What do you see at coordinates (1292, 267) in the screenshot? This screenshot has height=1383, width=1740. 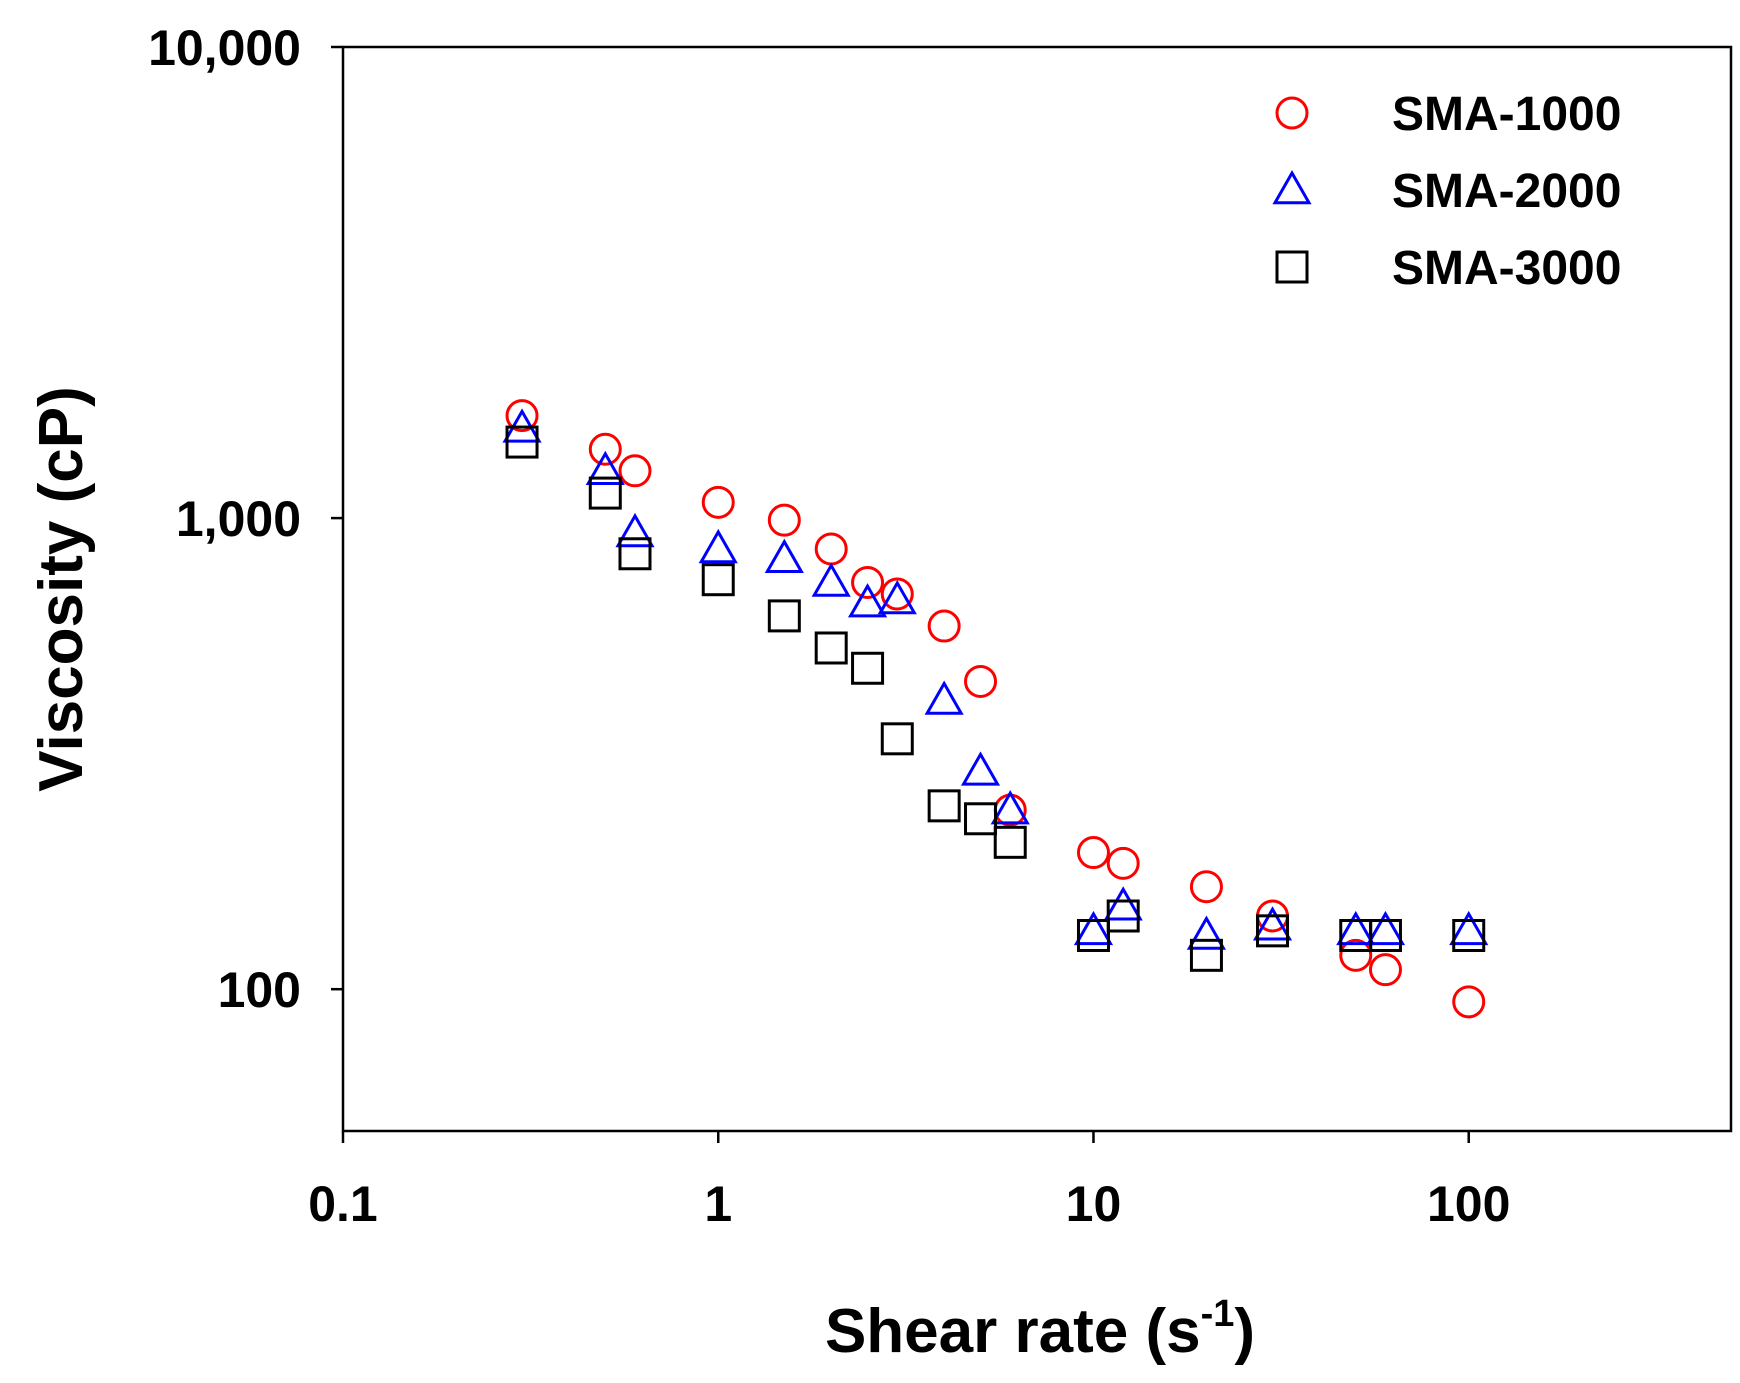 I see `legend-marker-square` at bounding box center [1292, 267].